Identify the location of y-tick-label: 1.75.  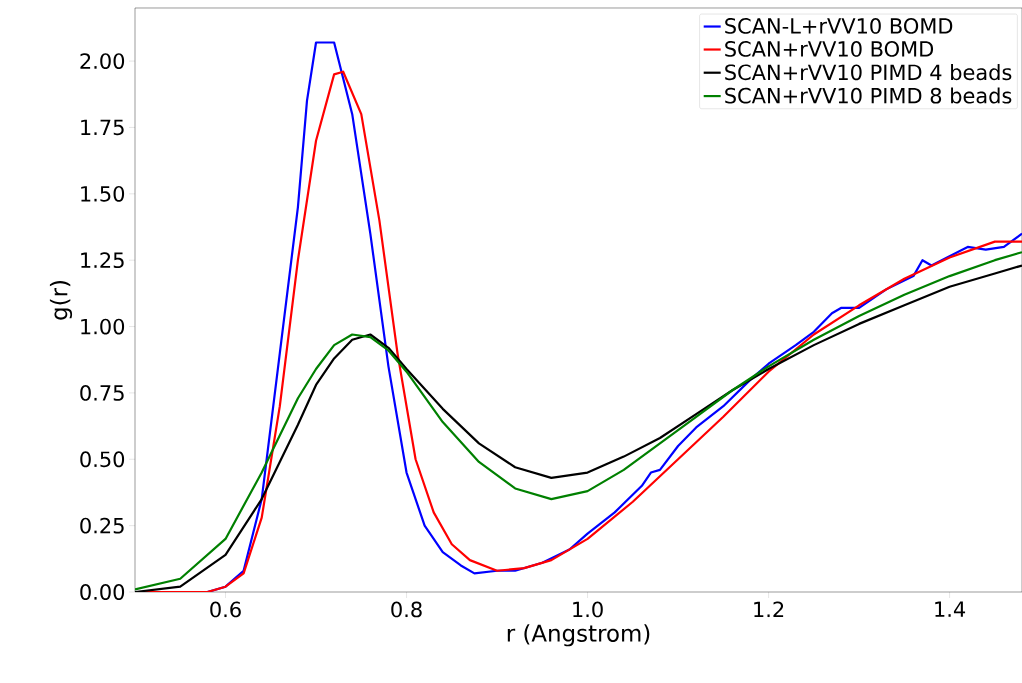
(102, 127).